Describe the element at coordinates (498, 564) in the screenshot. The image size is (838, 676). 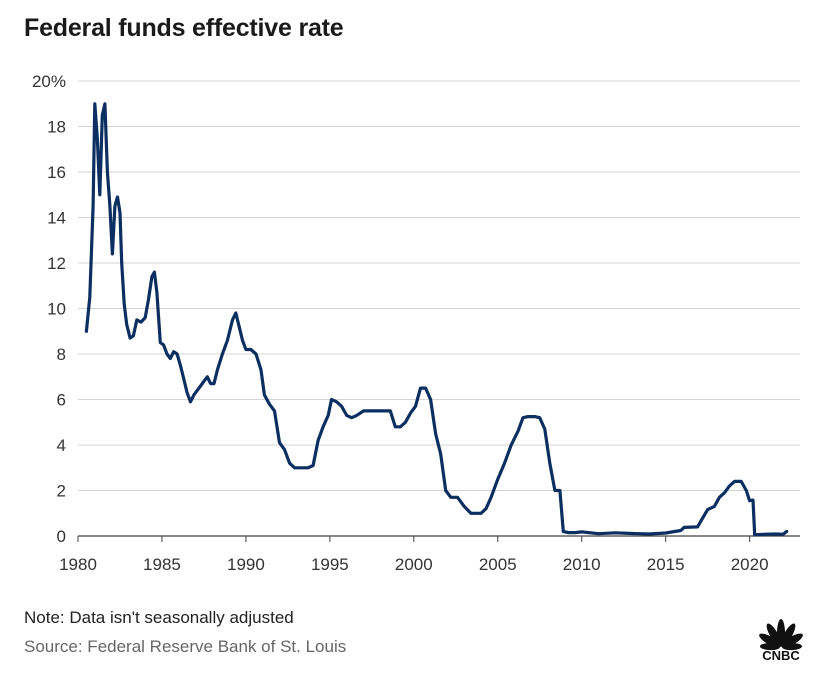
I see `x-tick-label: 2005` at that location.